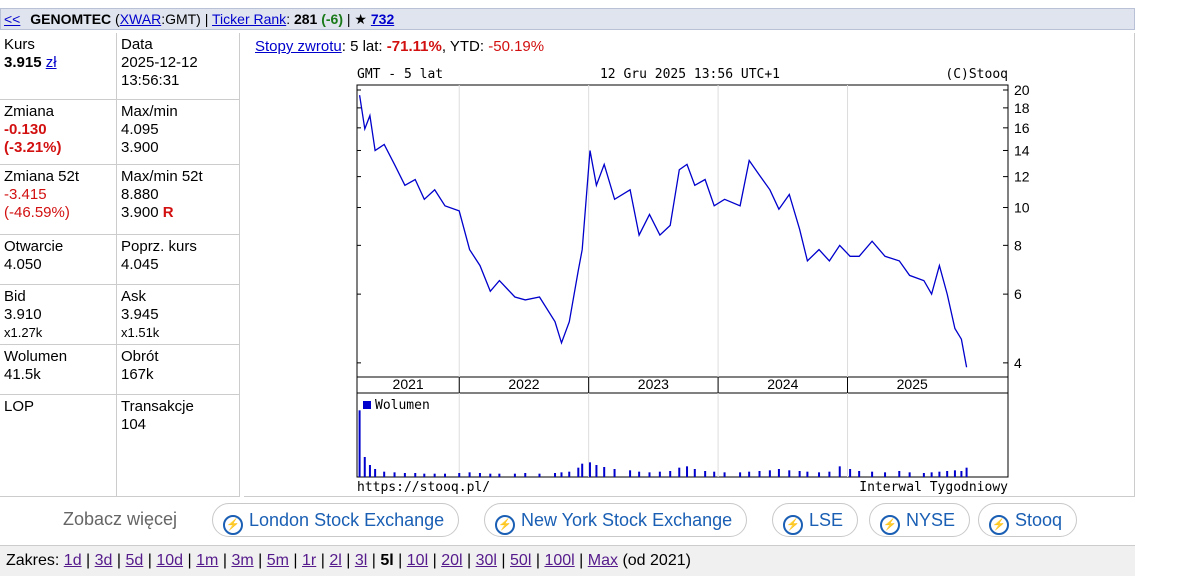  What do you see at coordinates (120, 519) in the screenshot?
I see `more-label: Zobacz więcej` at bounding box center [120, 519].